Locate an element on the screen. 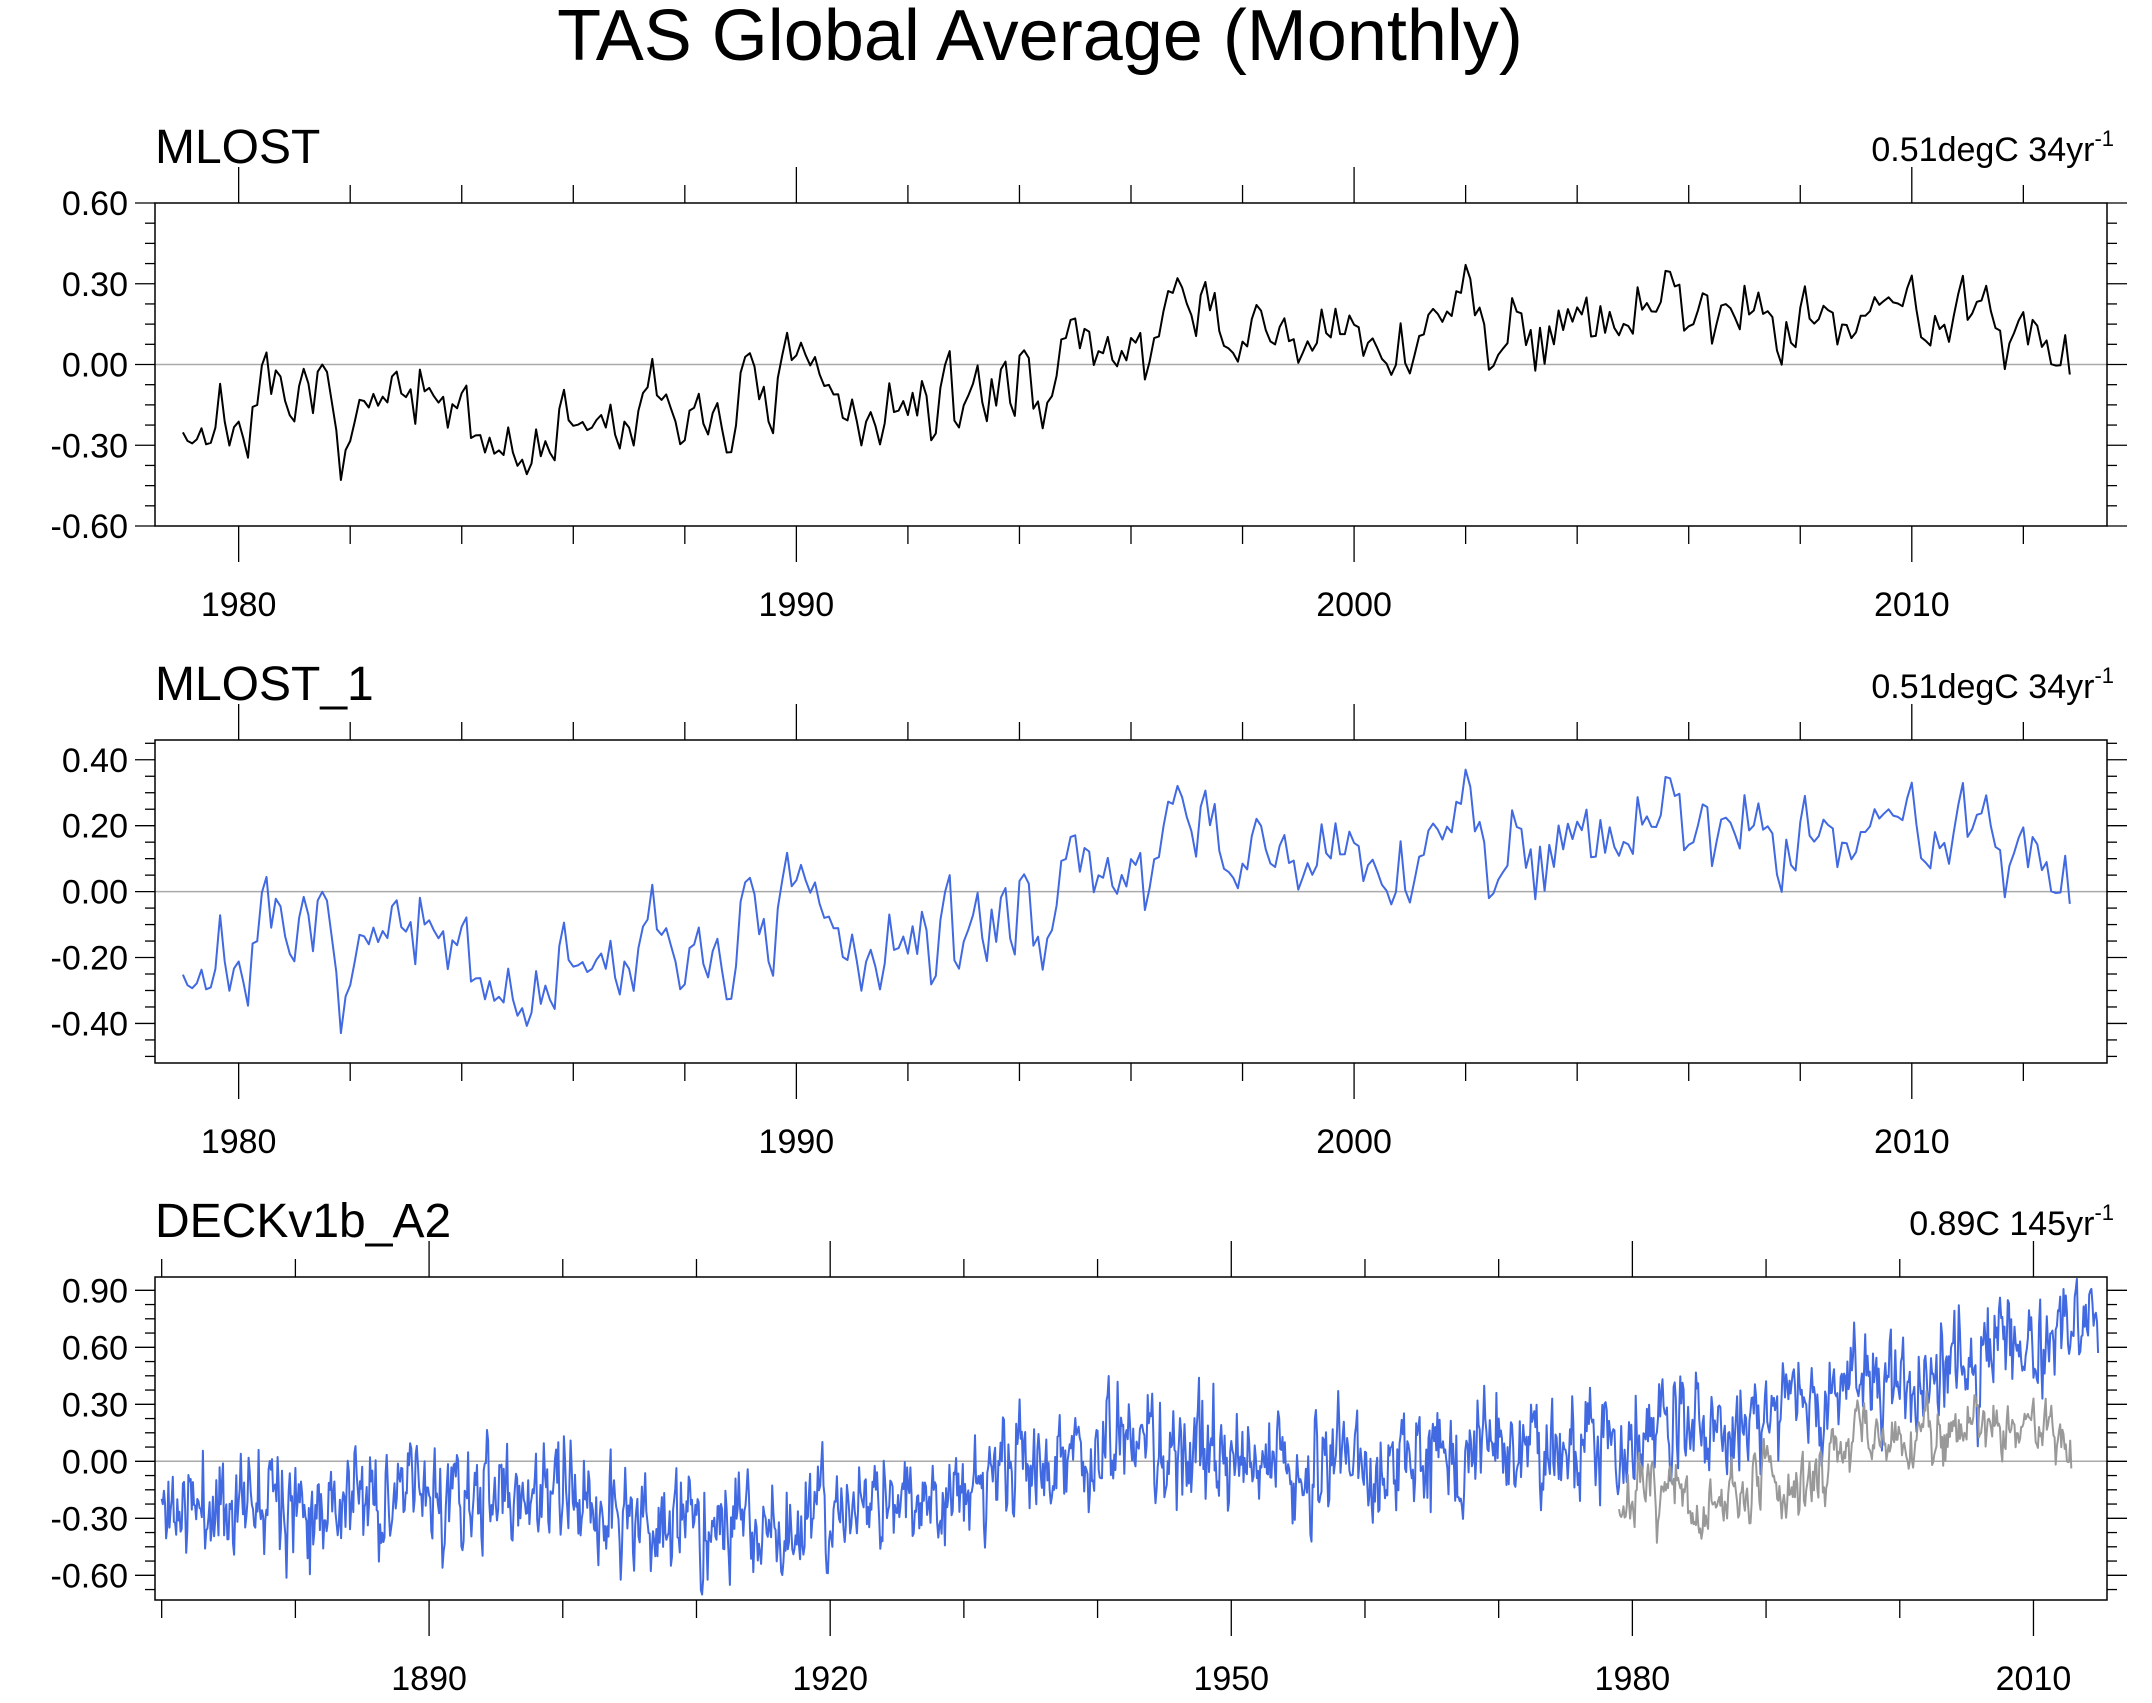 The image size is (2152, 1703). trend-label: 0.89C 145yr-1 is located at coordinates (2011, 1221).